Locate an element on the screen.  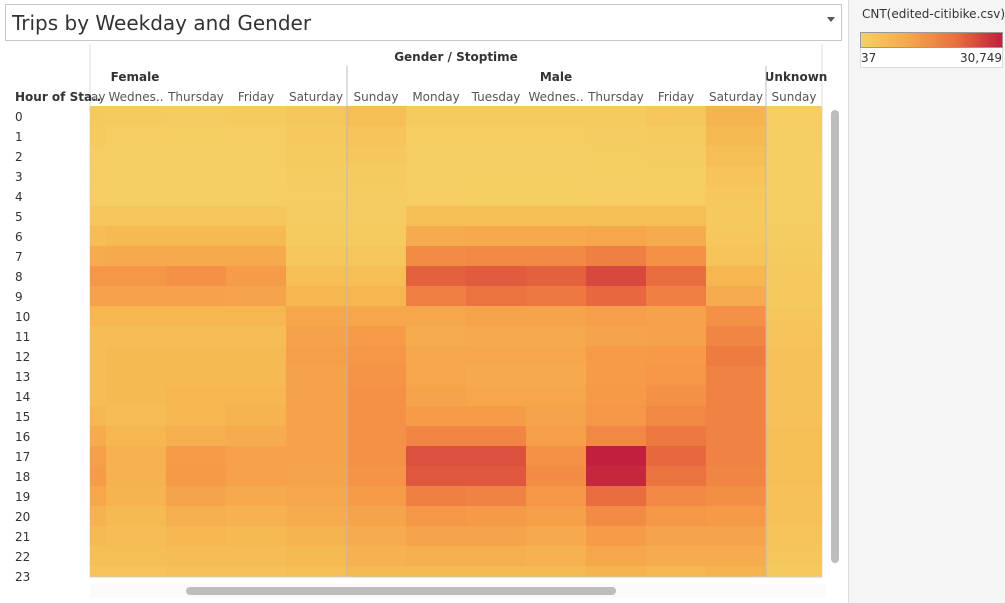
horizontal-scrollbar-thumb is located at coordinates (401, 591).